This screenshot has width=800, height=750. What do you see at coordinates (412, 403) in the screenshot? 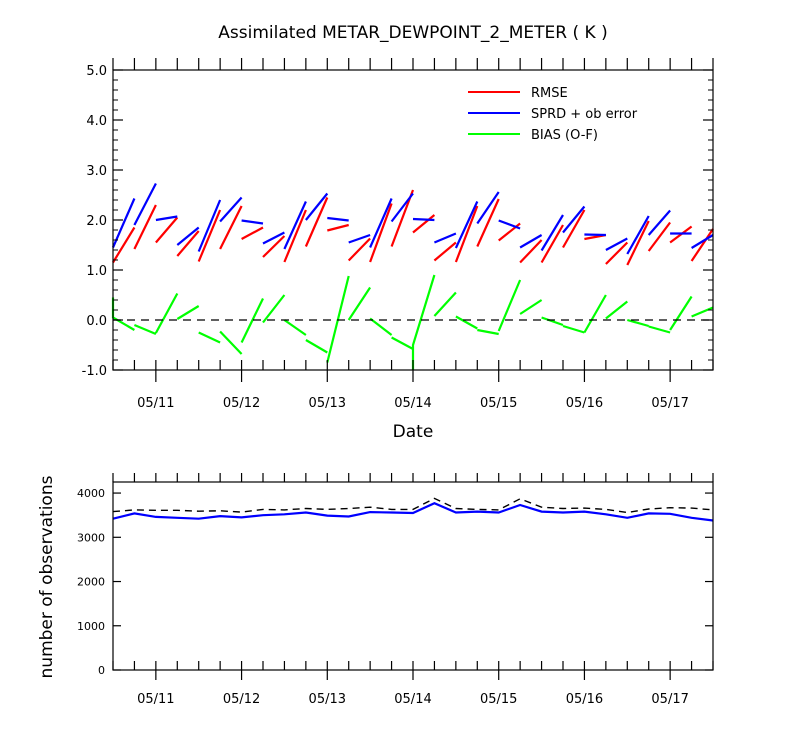
I see `x-tick-label: 05/14` at bounding box center [412, 403].